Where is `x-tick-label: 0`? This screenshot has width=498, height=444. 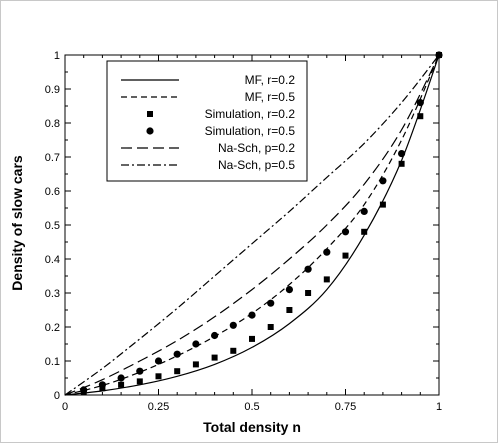 x-tick-label: 0 is located at coordinates (65, 407).